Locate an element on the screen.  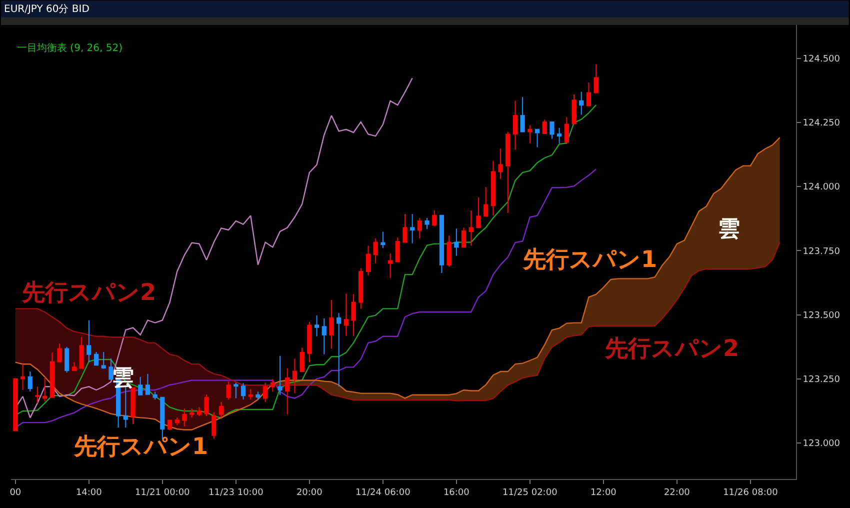
x-tick-label: 22:00 is located at coordinates (677, 493).